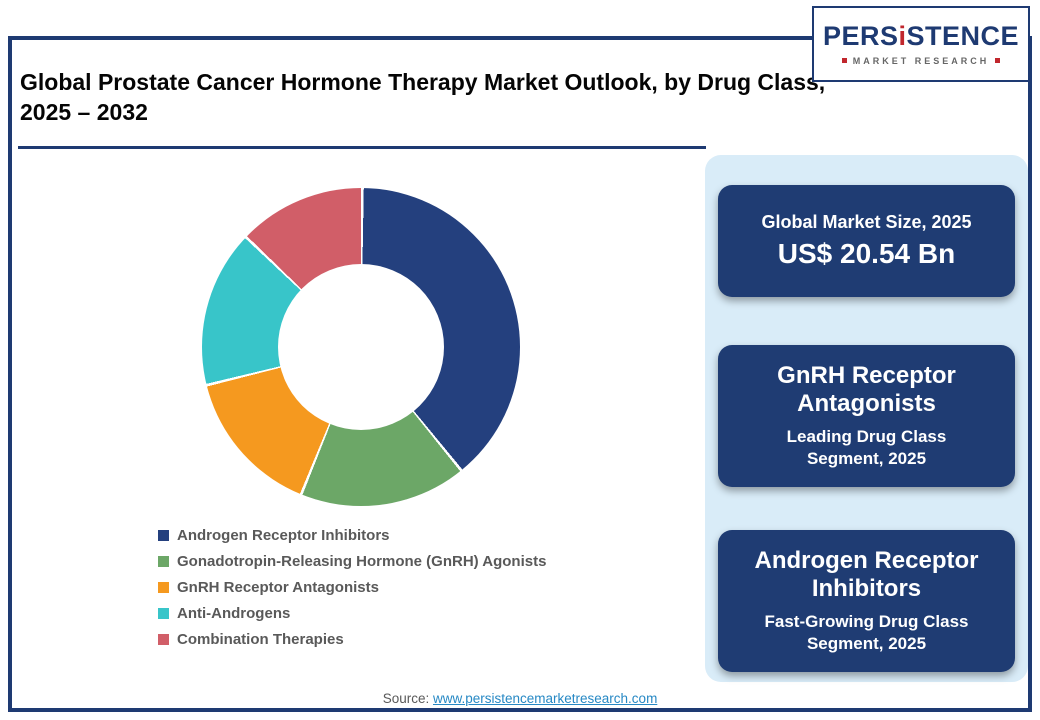 The width and height of the screenshot is (1040, 720). Describe the element at coordinates (866, 574) in the screenshot. I see `fast-growing-segment-title: Androgen Receptor Inhibitors` at that location.